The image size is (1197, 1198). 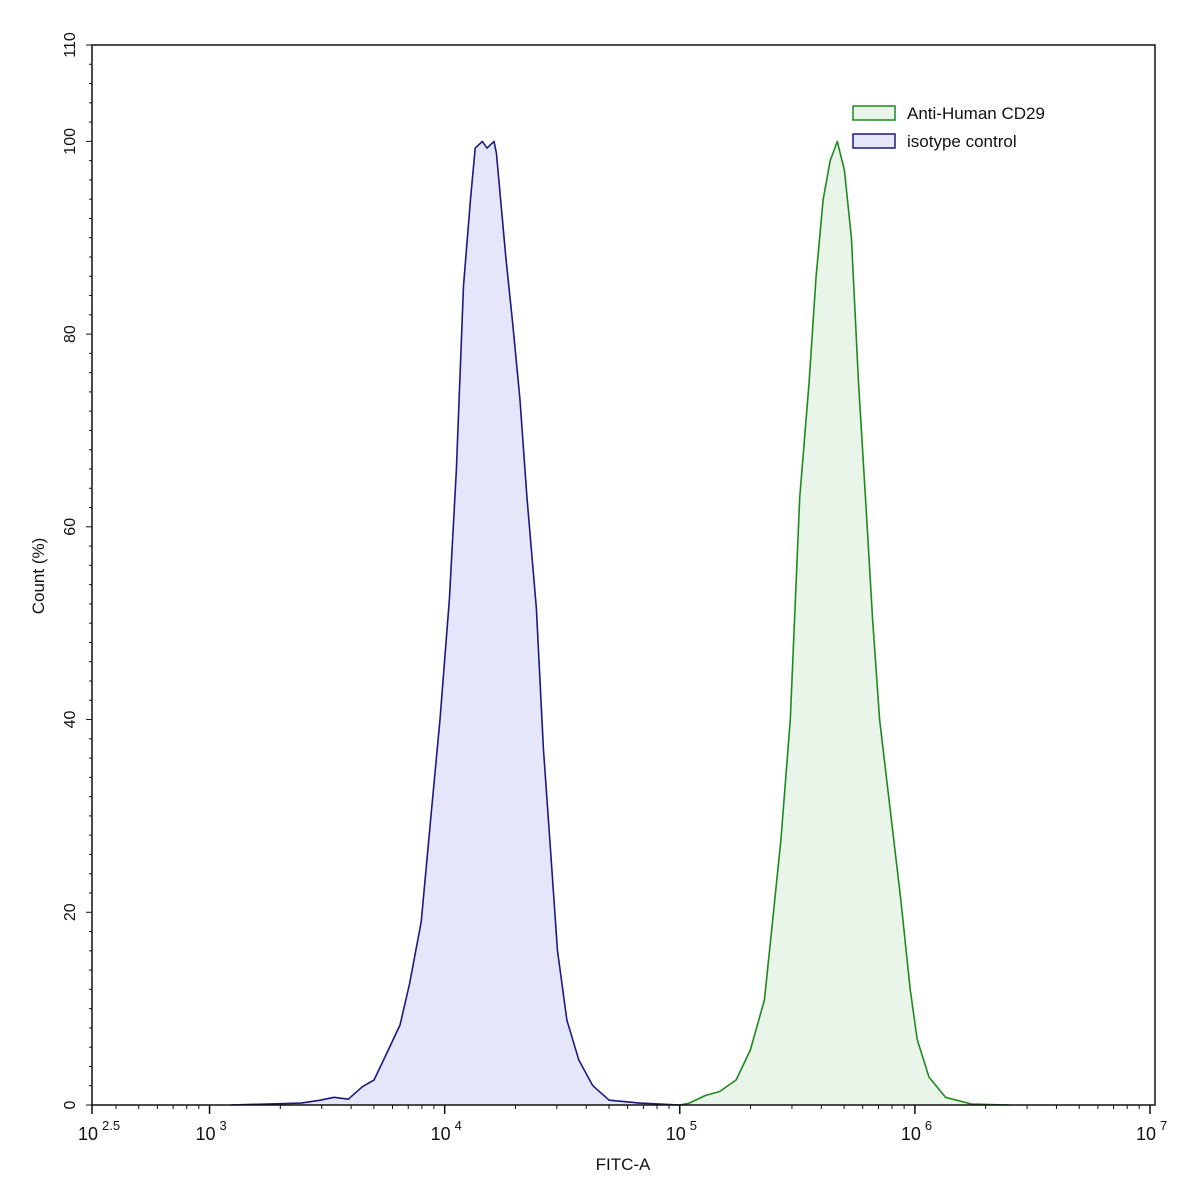 What do you see at coordinates (1163, 1125) in the screenshot?
I see `x-tick-exponent: 7` at bounding box center [1163, 1125].